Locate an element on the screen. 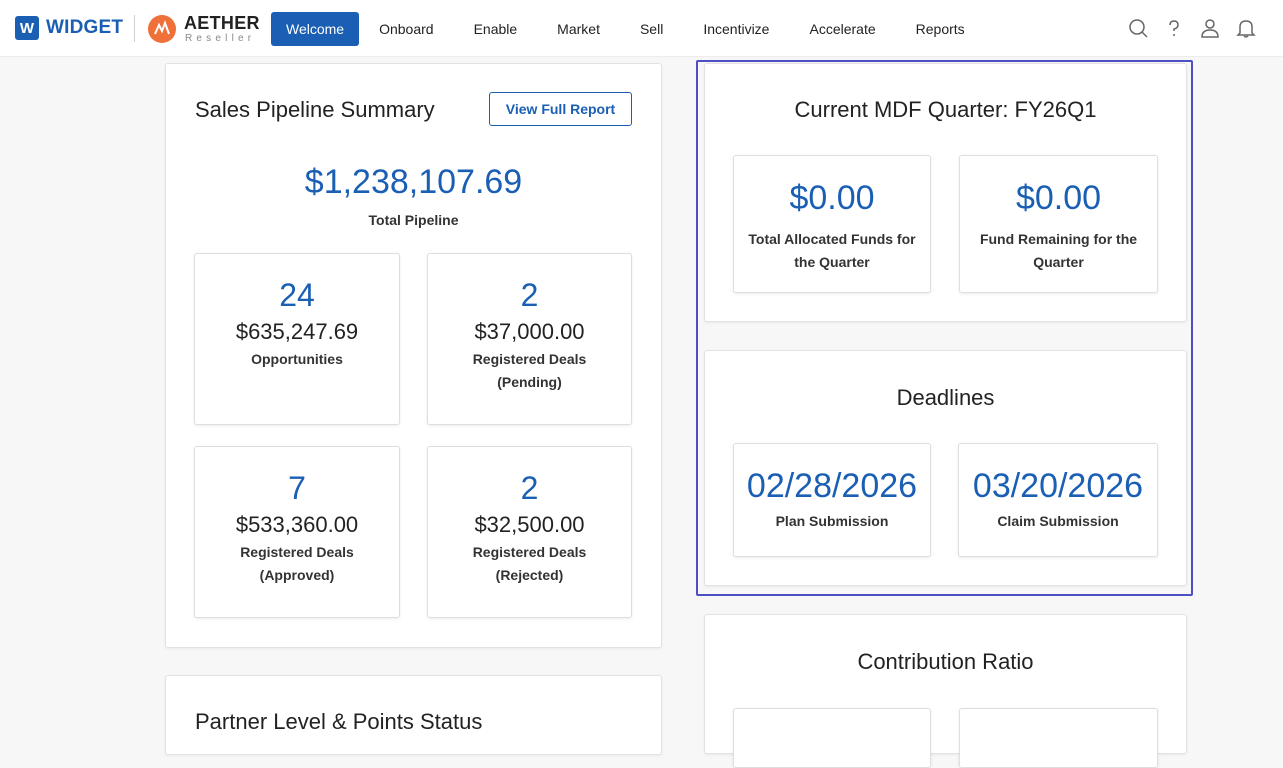 This screenshot has width=1283, height=768. tile-count: 24 is located at coordinates (297, 295).